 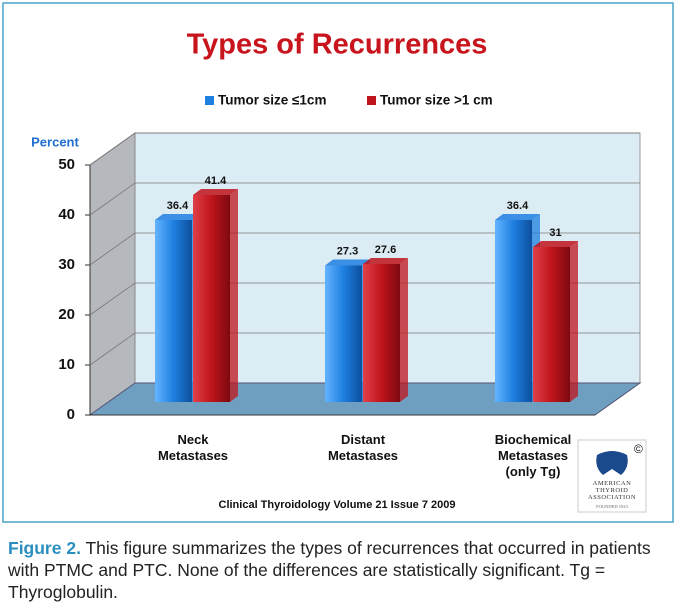 I want to click on side-wall, so click(x=112, y=274).